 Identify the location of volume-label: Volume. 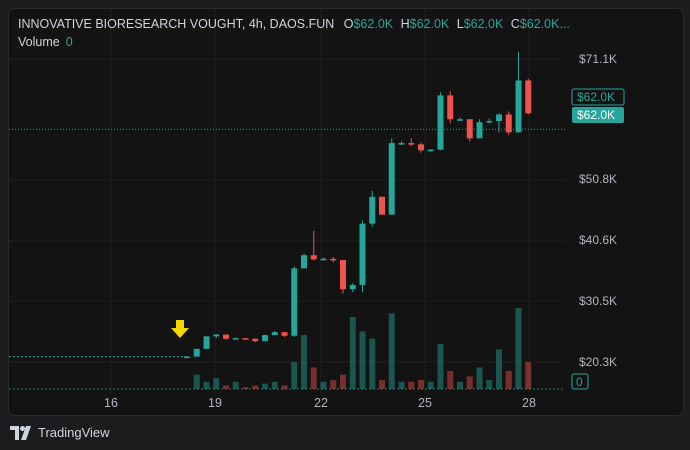
(39, 42).